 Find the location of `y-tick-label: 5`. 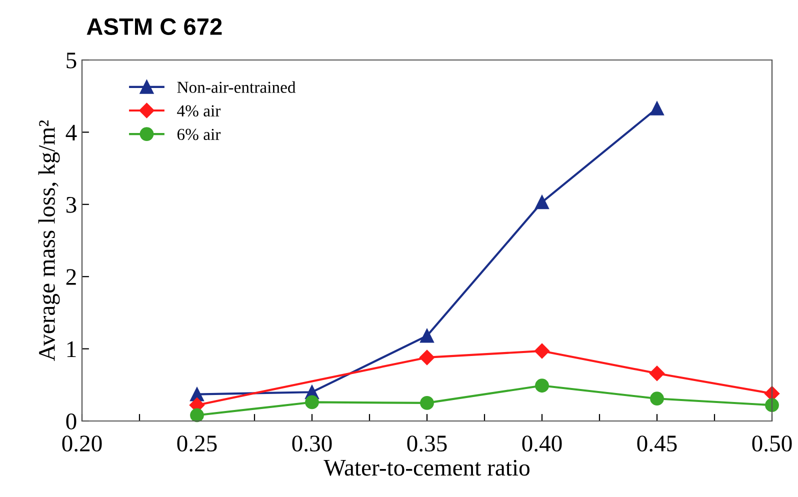

y-tick-label: 5 is located at coordinates (71, 60).